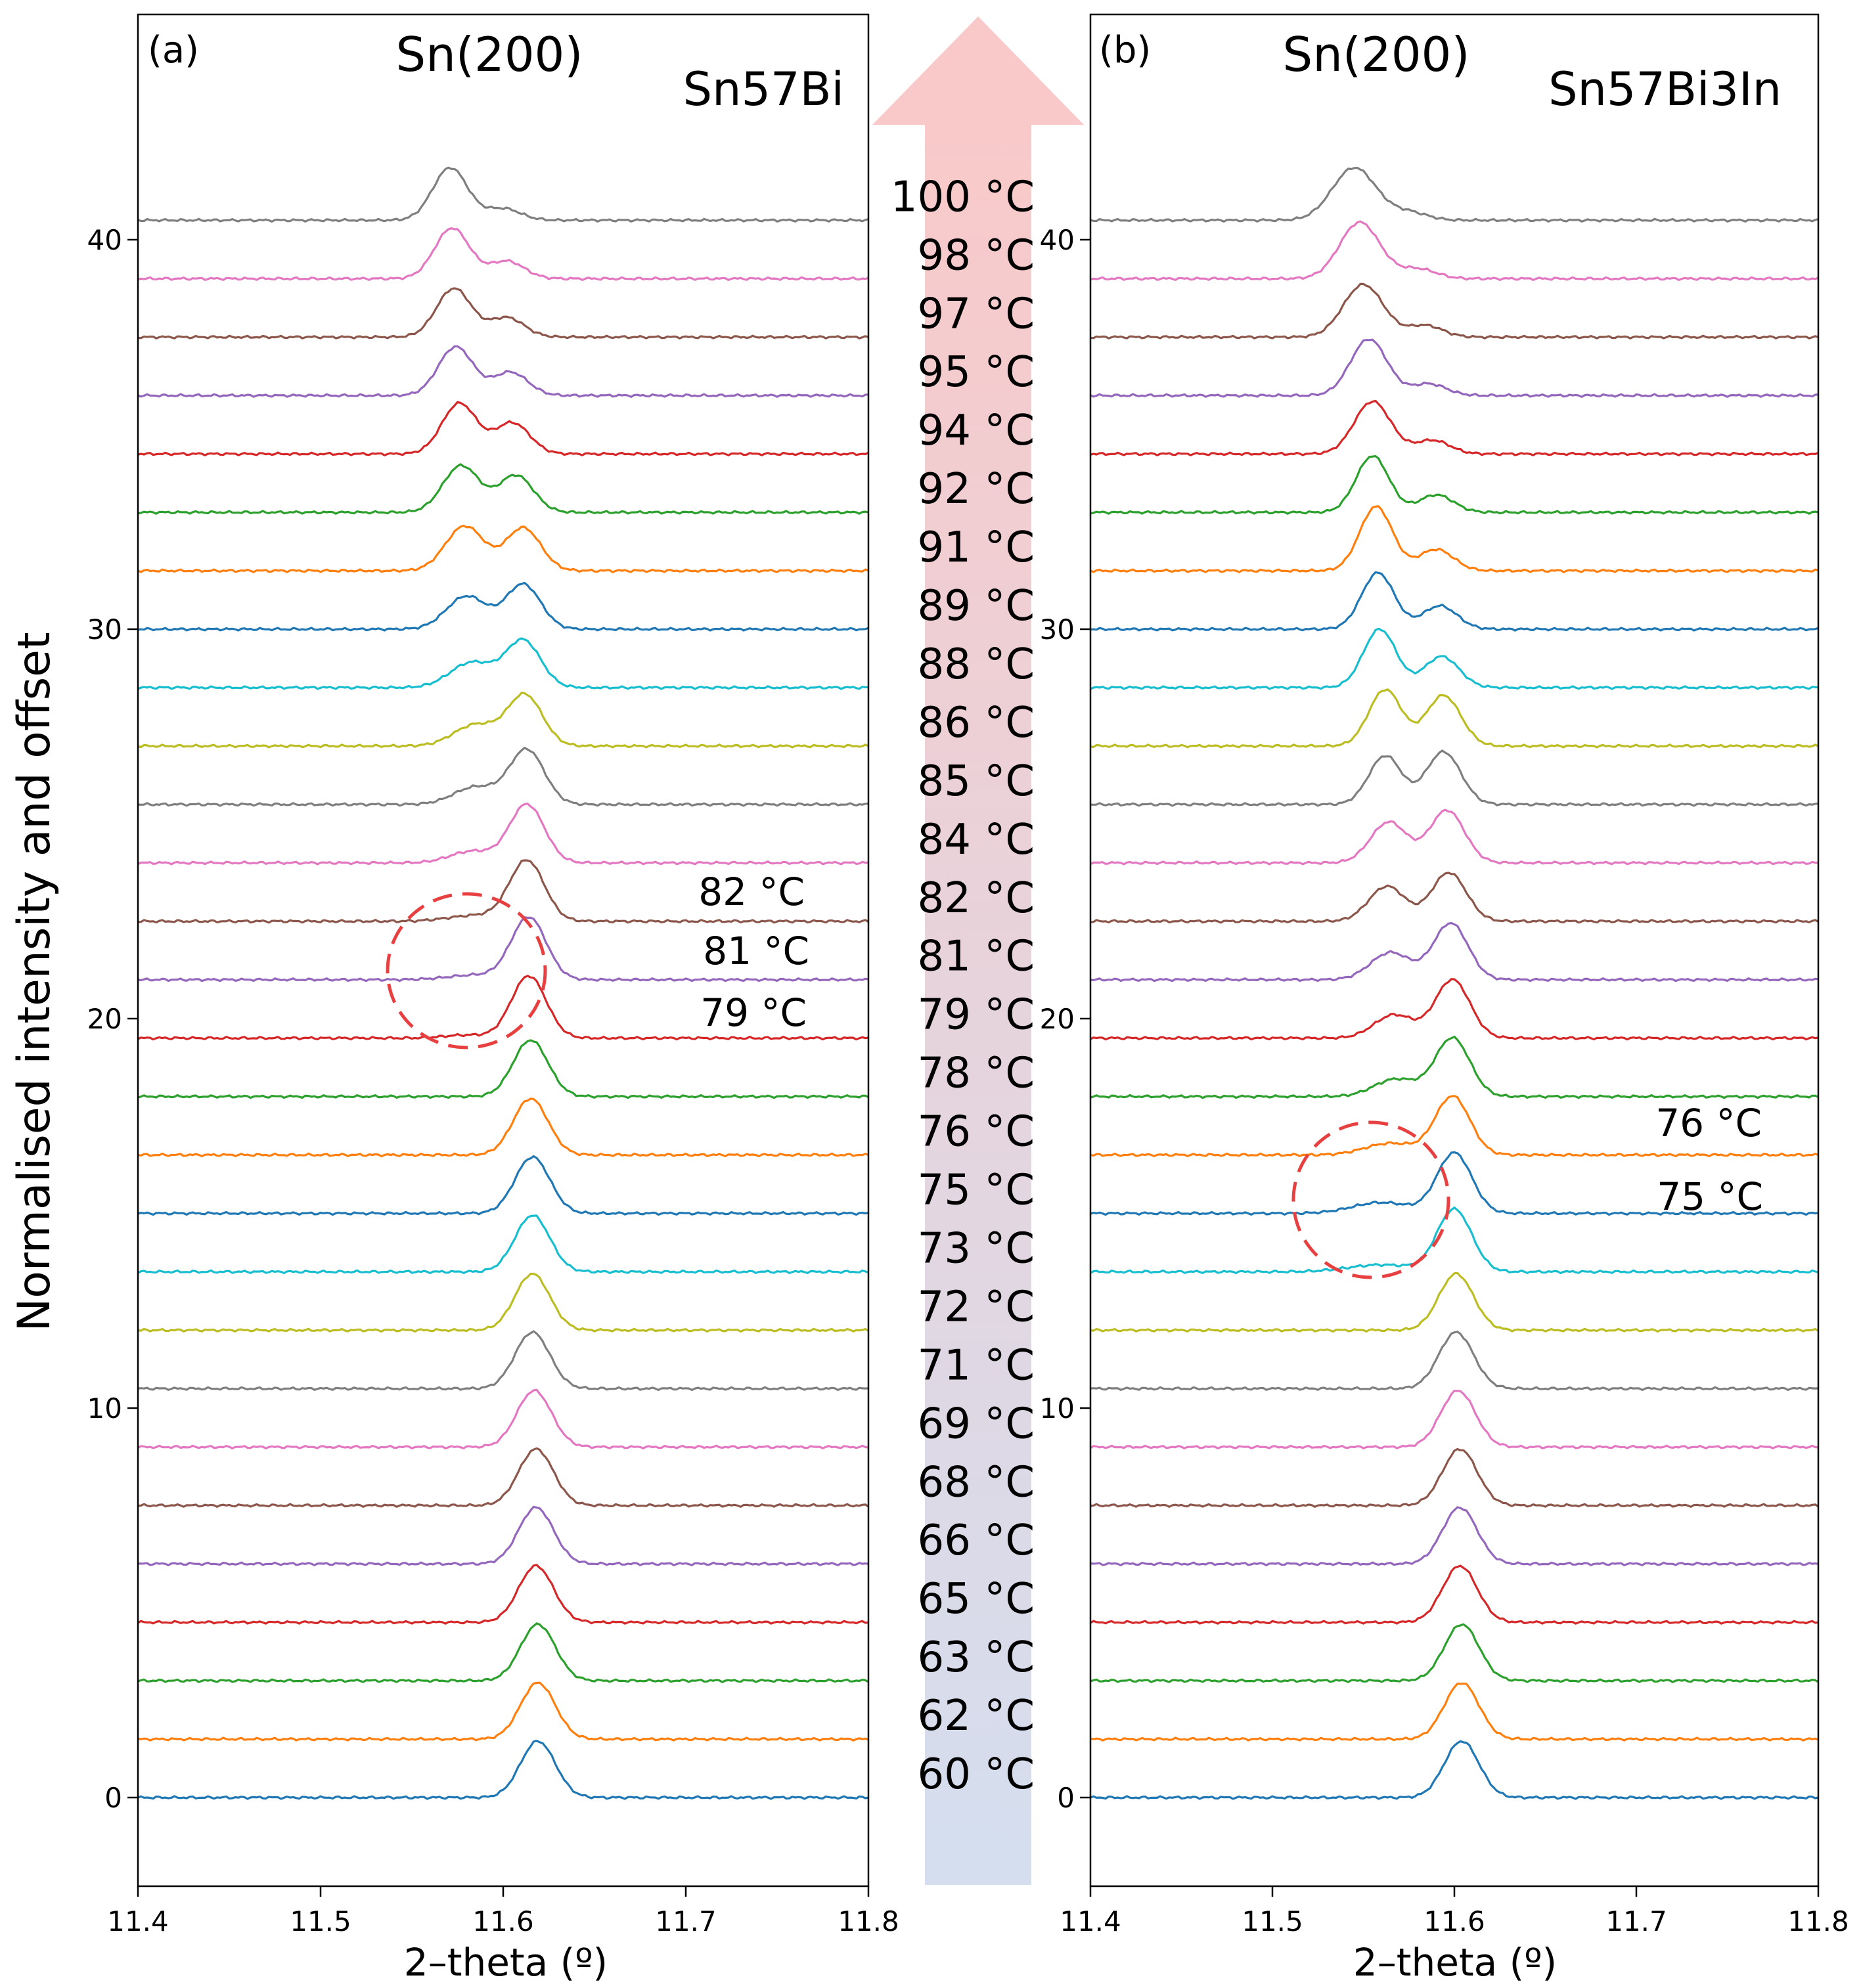  What do you see at coordinates (1454, 1921) in the screenshot?
I see `x-tick-label: 11.6` at bounding box center [1454, 1921].